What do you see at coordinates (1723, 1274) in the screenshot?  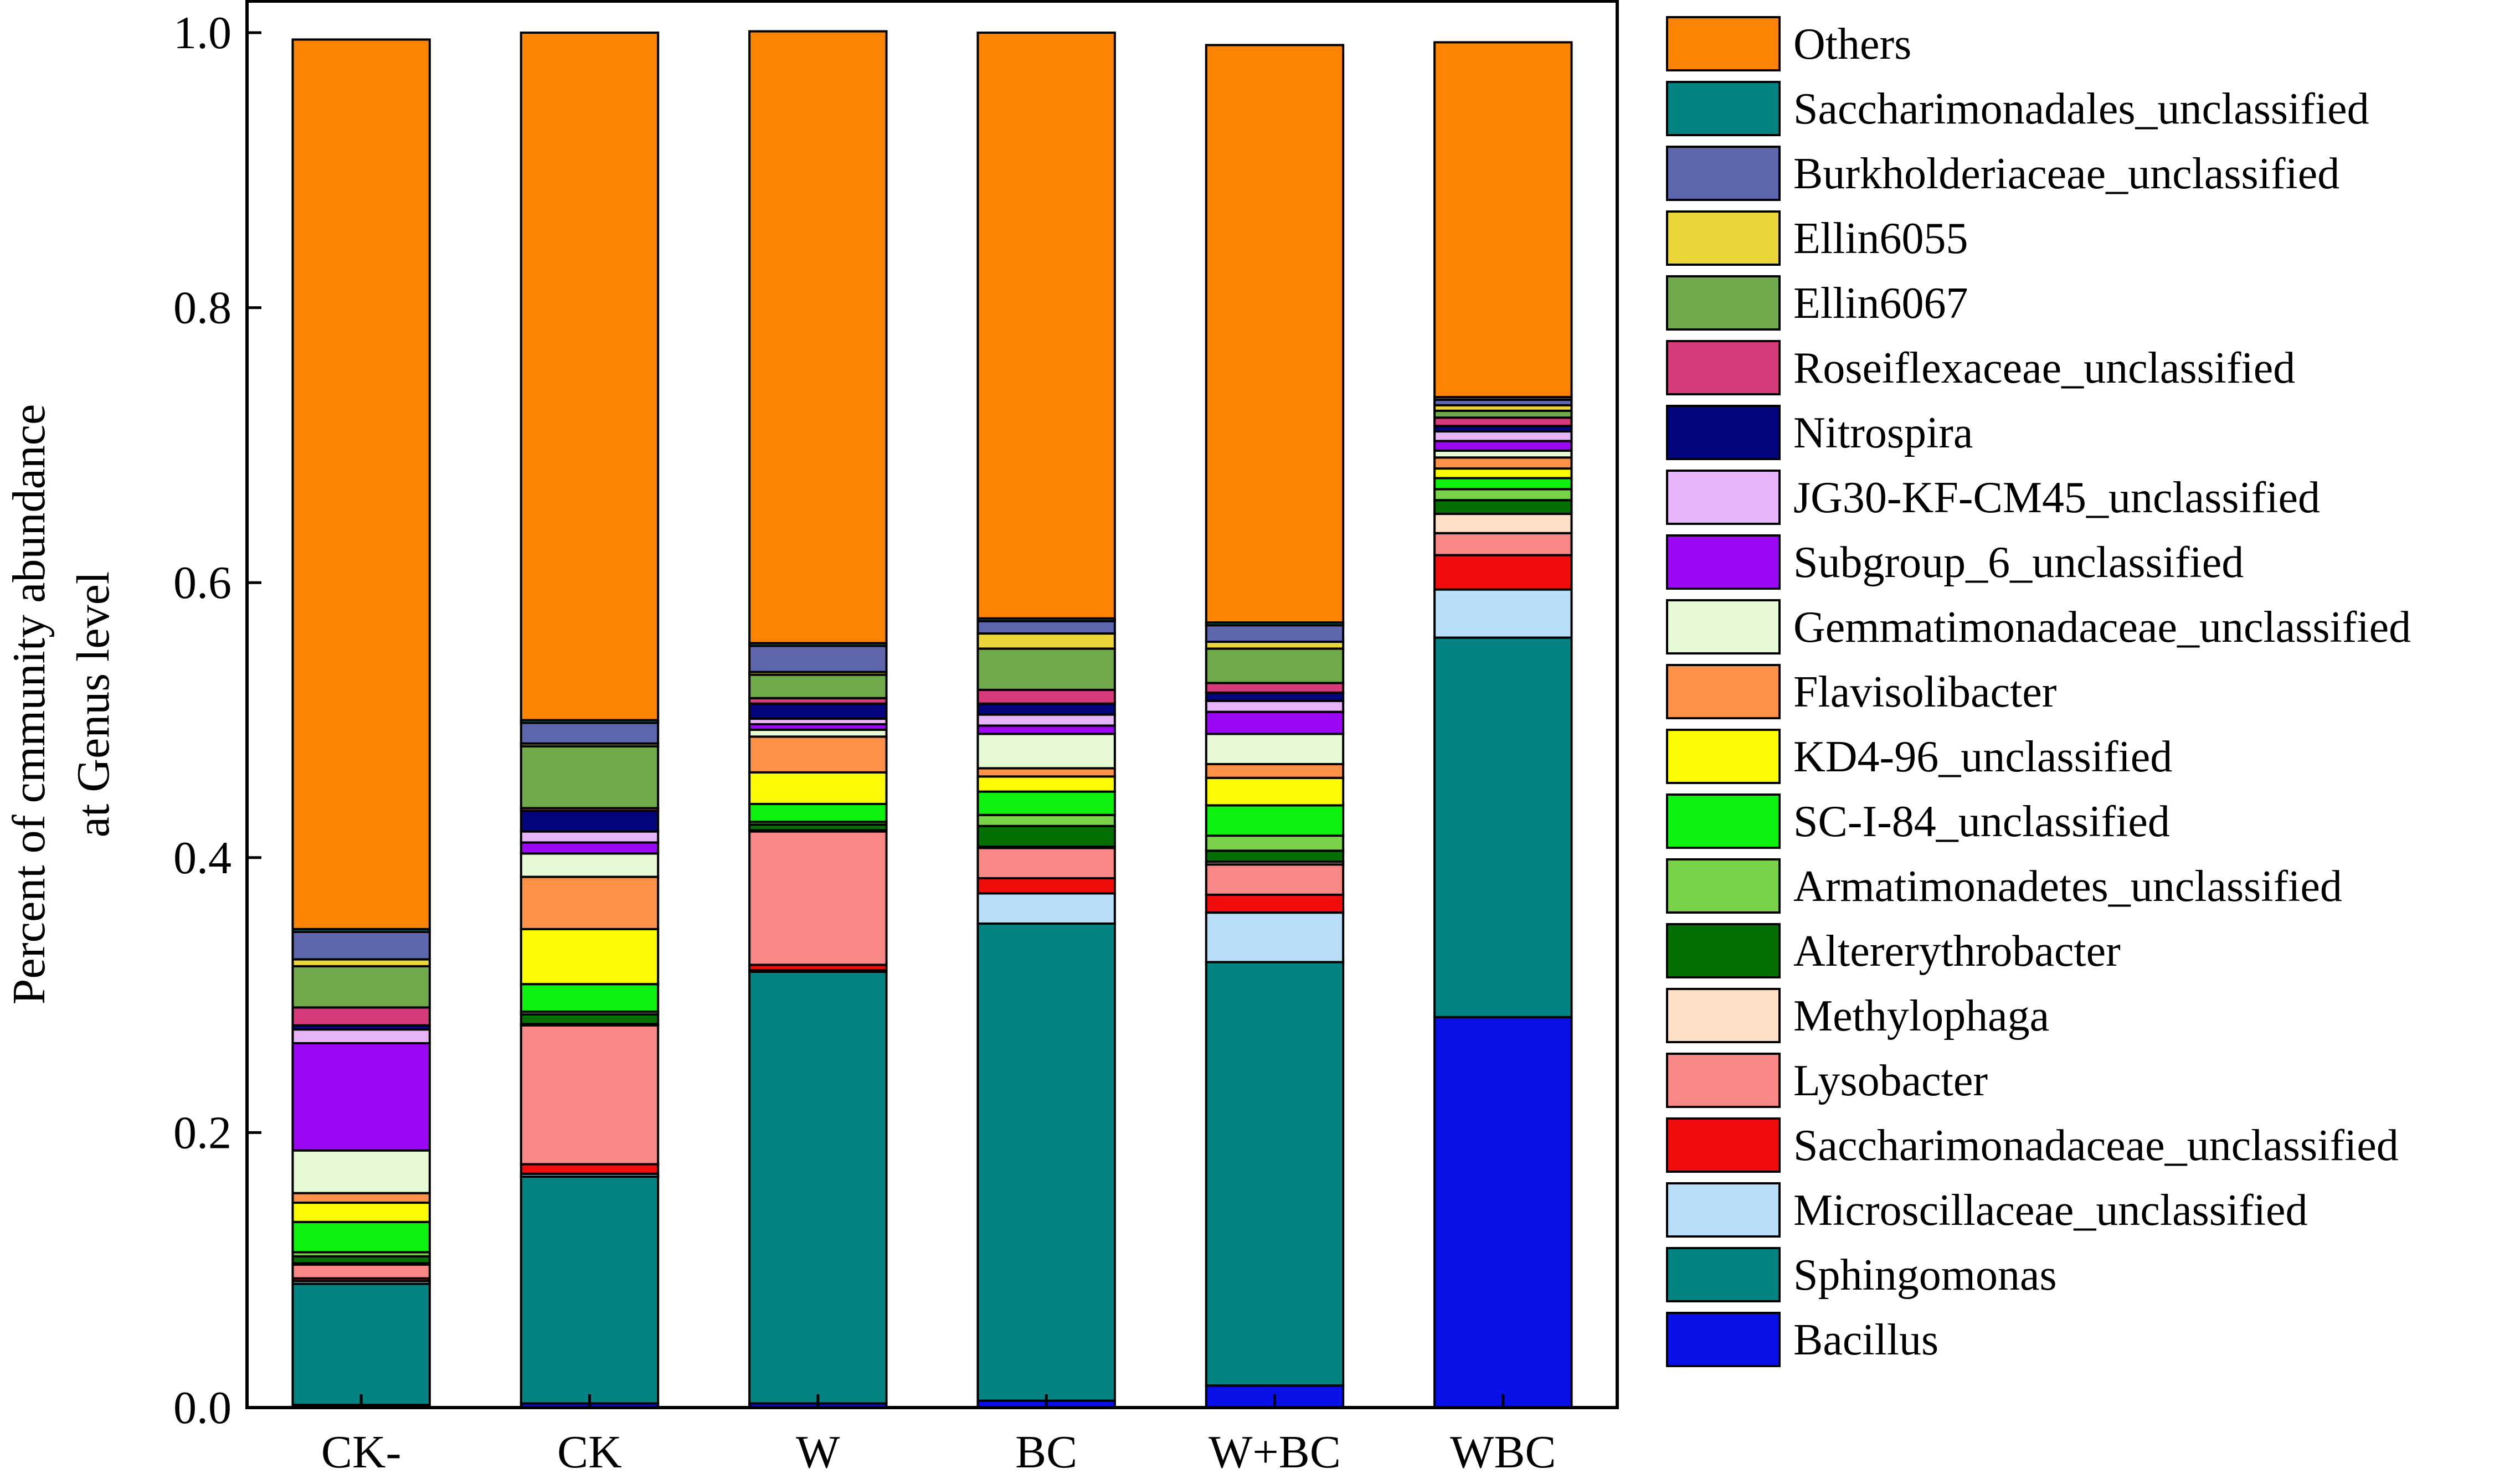 I see `legend-swatch-sphingomonas` at bounding box center [1723, 1274].